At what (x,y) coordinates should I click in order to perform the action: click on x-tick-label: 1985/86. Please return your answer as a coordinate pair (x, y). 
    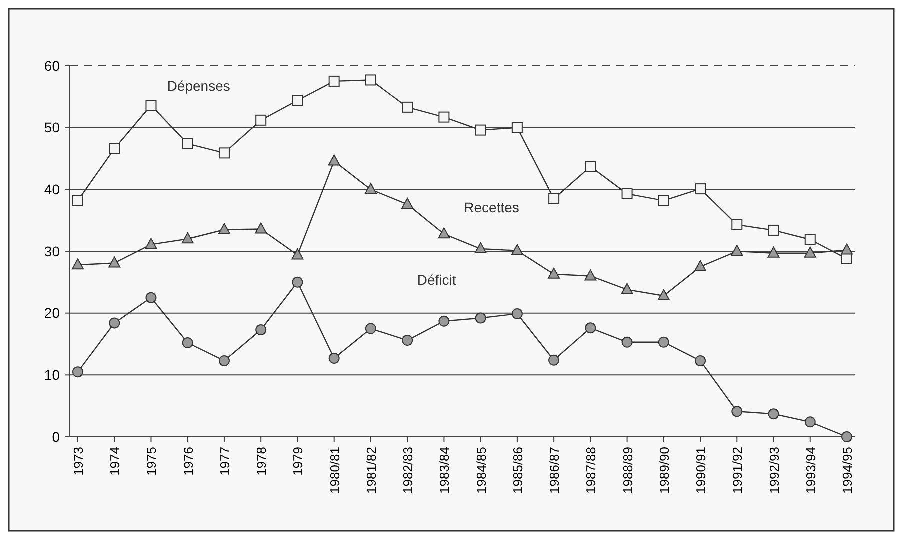
    Looking at the image, I should click on (518, 470).